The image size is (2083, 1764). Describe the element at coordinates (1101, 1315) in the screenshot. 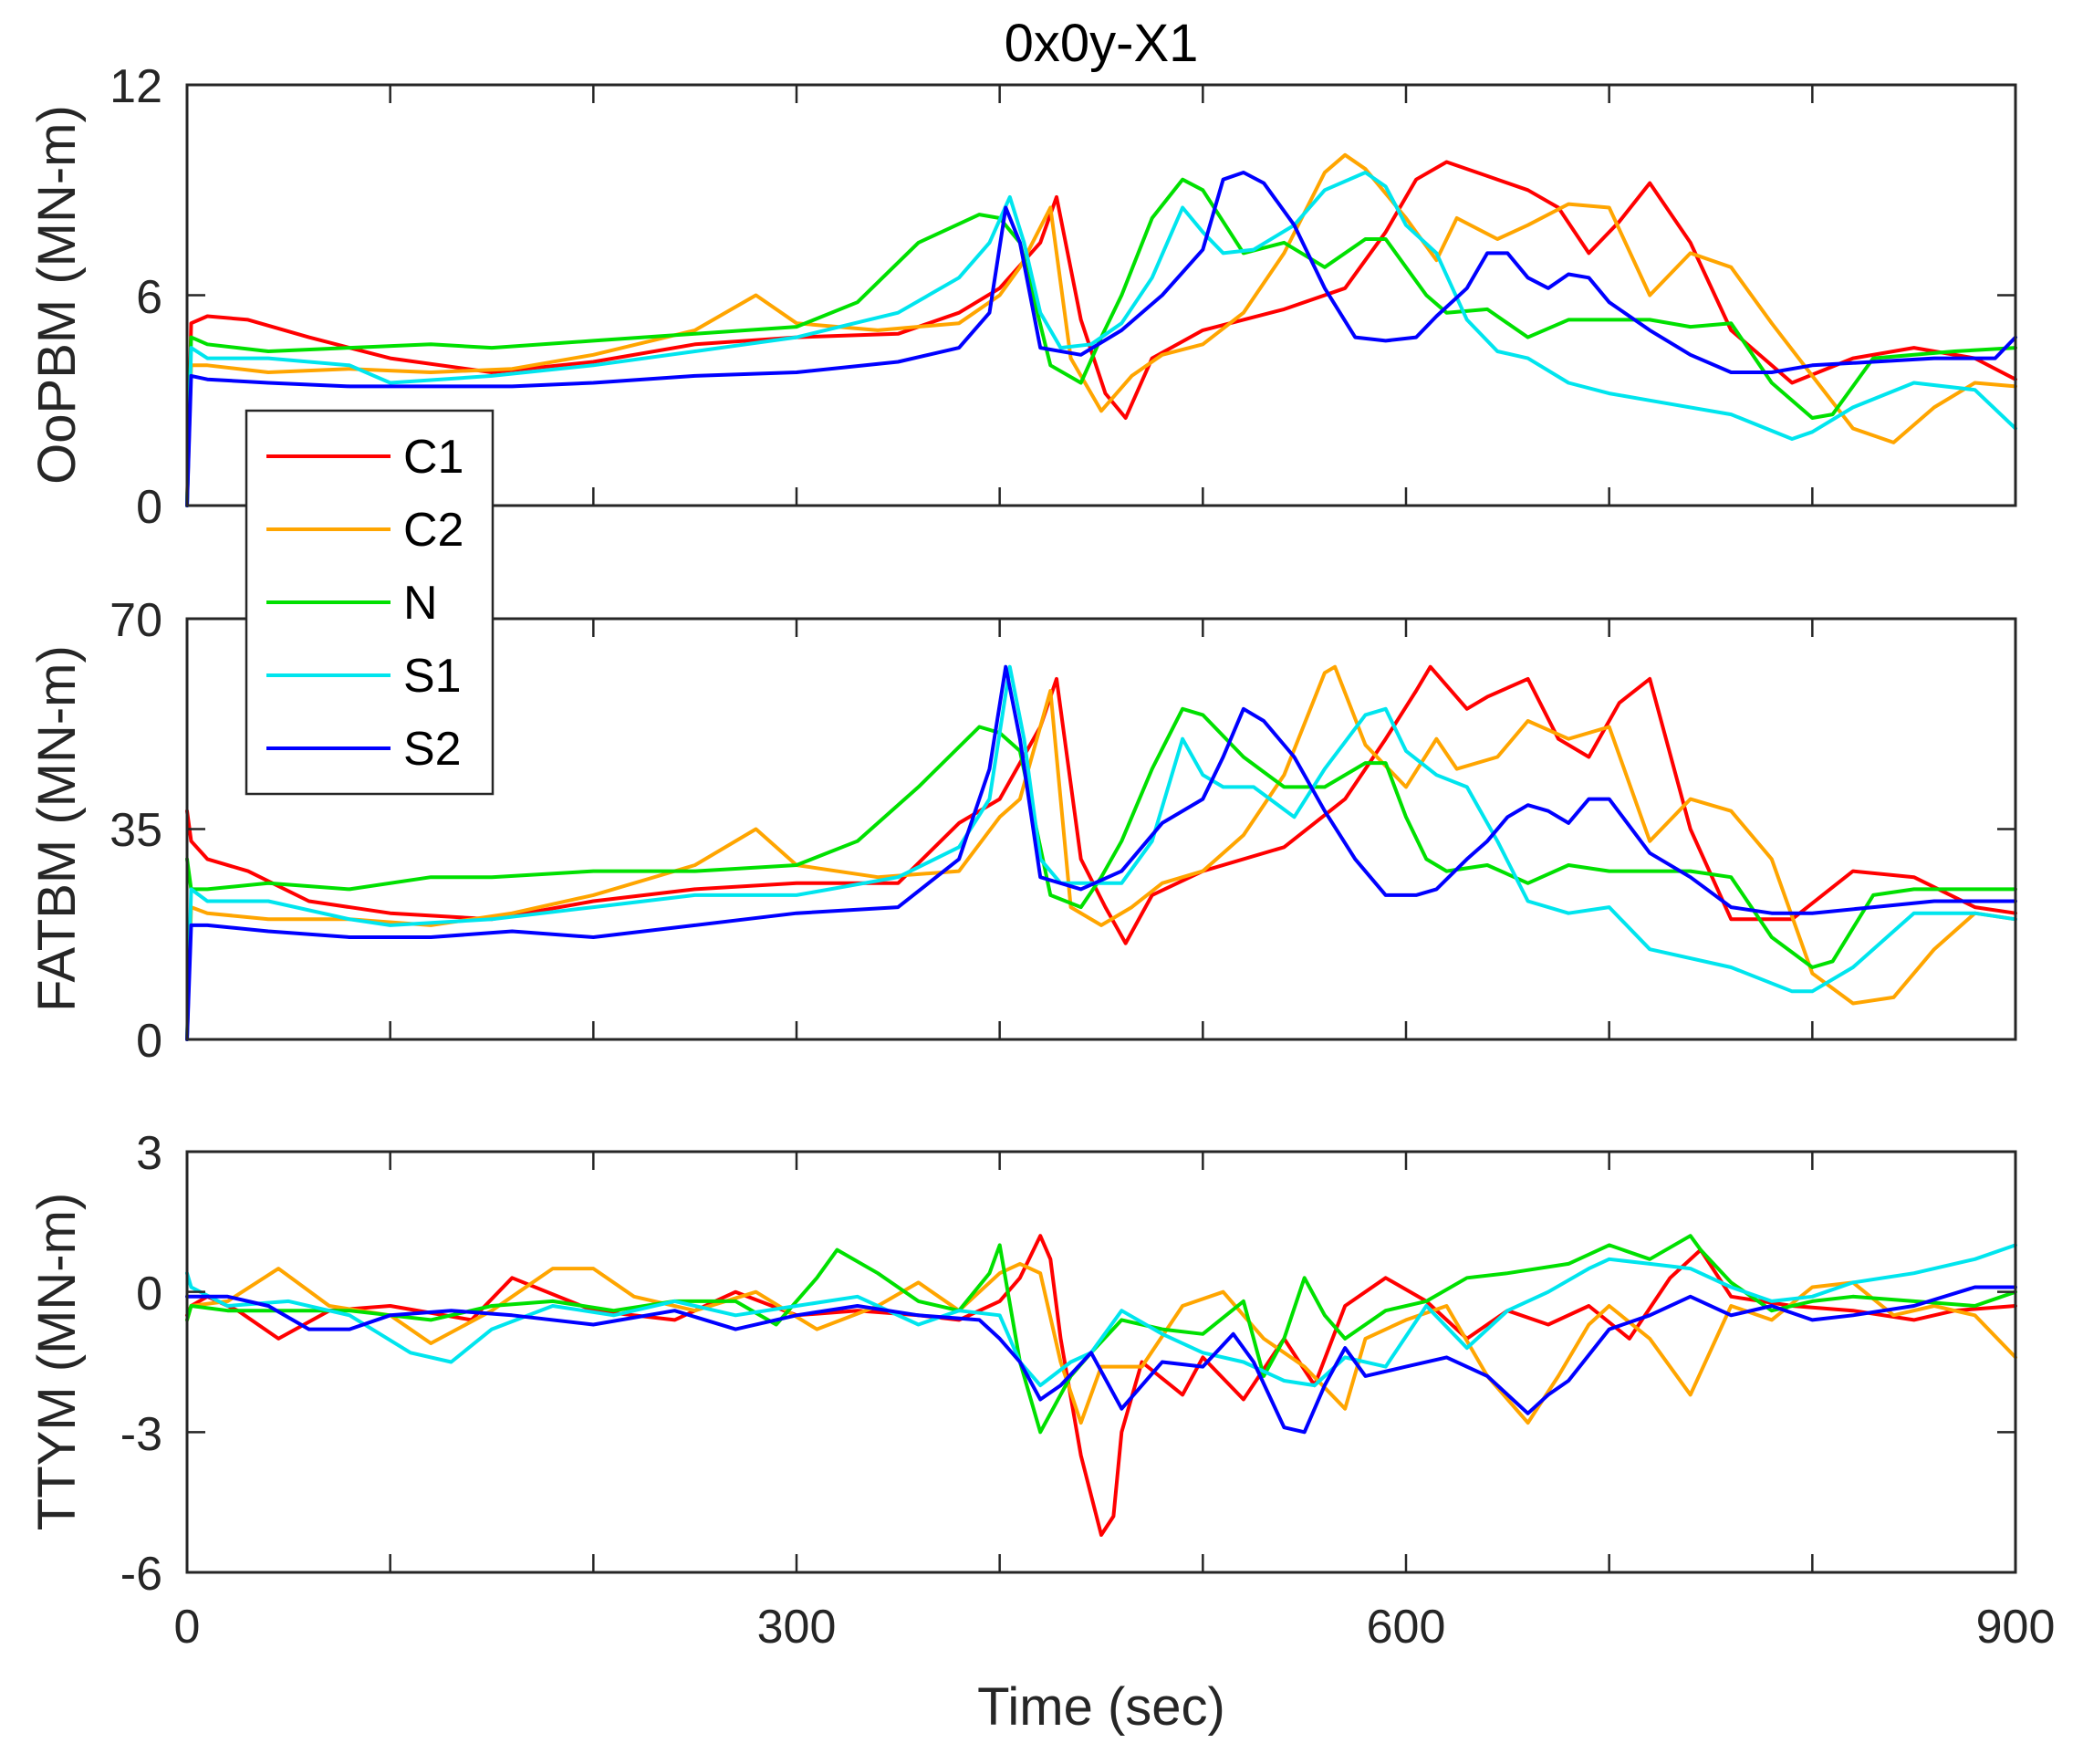

I see `series-line-ttym-s1` at that location.